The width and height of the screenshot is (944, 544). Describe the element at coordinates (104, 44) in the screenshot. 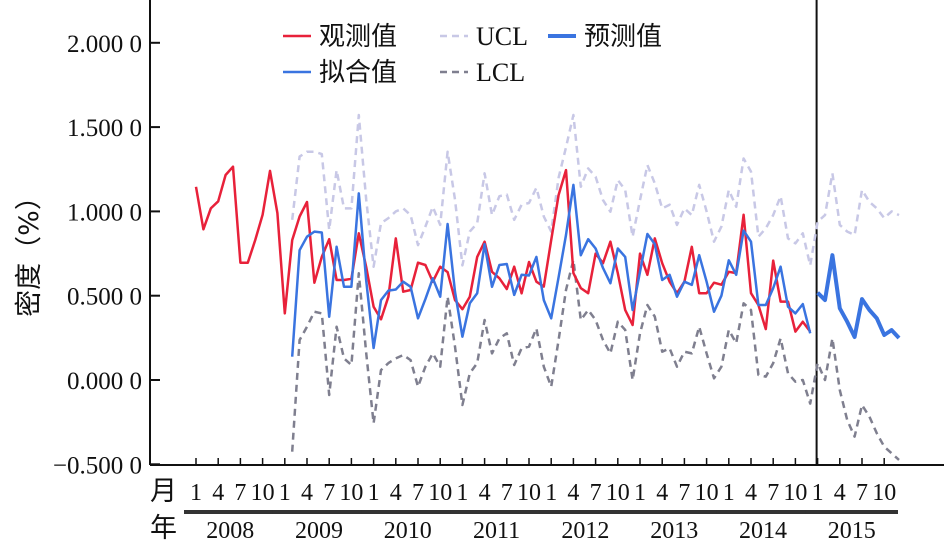

I see `y-tick-label: 2.000 0` at that location.